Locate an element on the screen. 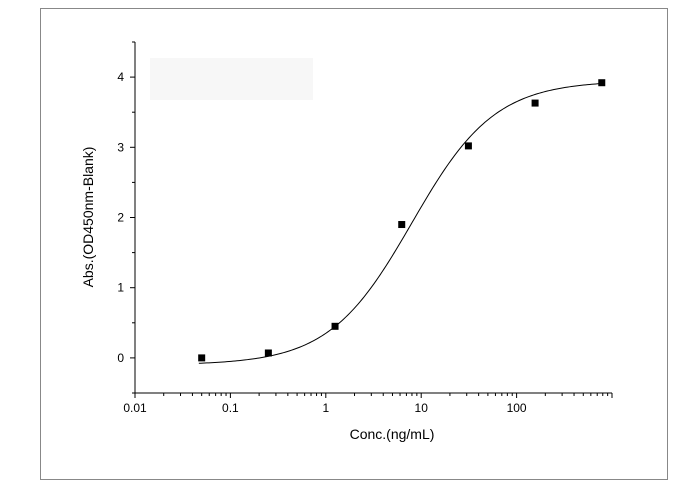  x-tick-label: 100 is located at coordinates (517, 408).